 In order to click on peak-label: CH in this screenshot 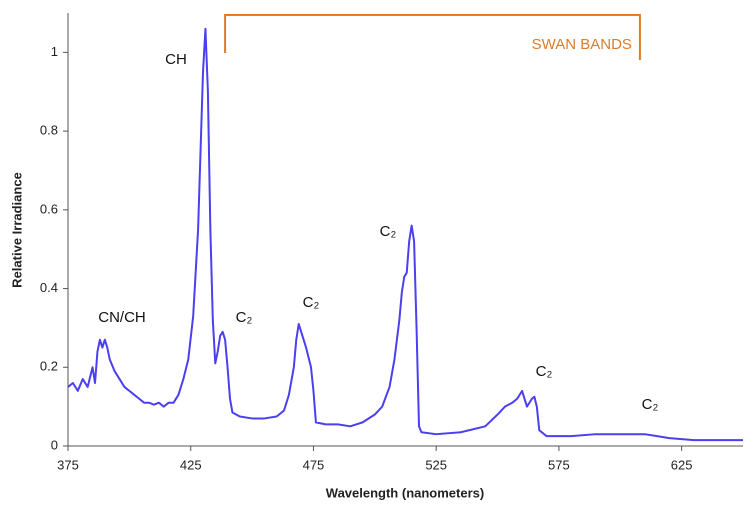, I will do `click(176, 59)`.